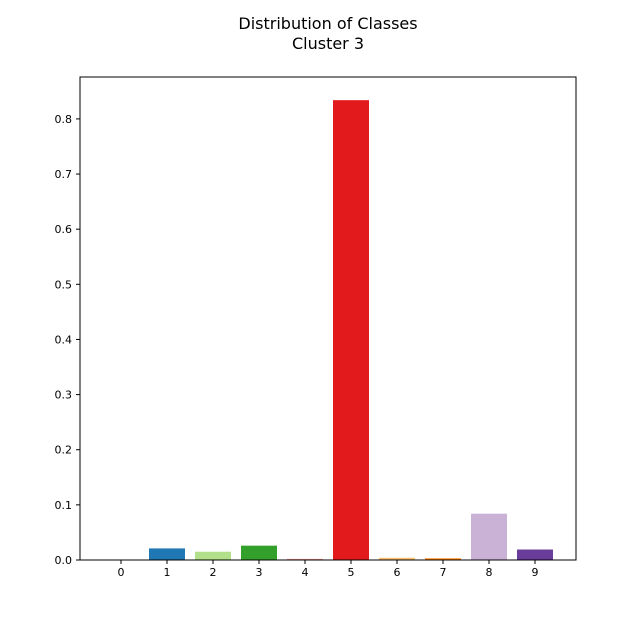 The image size is (640, 640). What do you see at coordinates (259, 572) in the screenshot?
I see `x-tick-label-3: 3` at bounding box center [259, 572].